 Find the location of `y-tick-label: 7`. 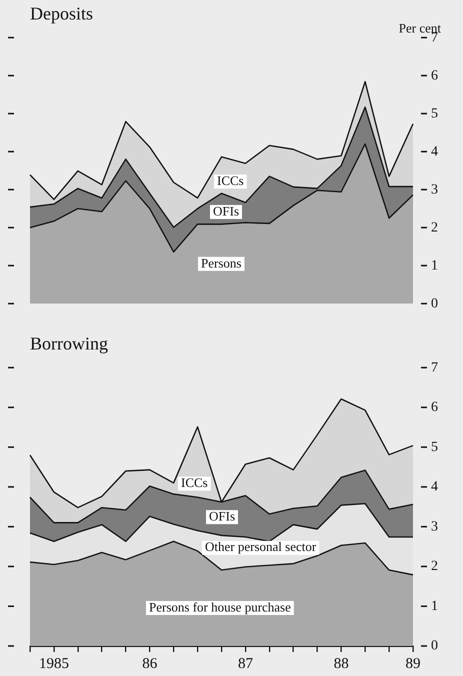

y-tick-label: 7 is located at coordinates (434, 368).